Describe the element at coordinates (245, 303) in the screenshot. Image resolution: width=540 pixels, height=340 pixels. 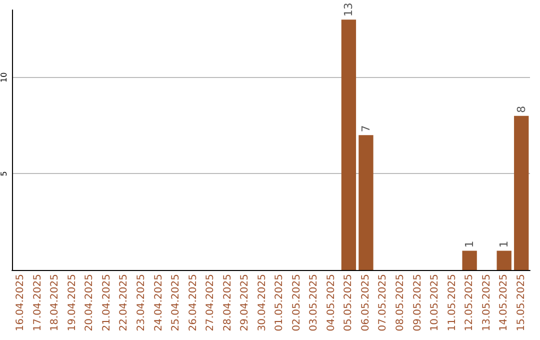
I see `x-tick-label: 29.04.2025` at that location.